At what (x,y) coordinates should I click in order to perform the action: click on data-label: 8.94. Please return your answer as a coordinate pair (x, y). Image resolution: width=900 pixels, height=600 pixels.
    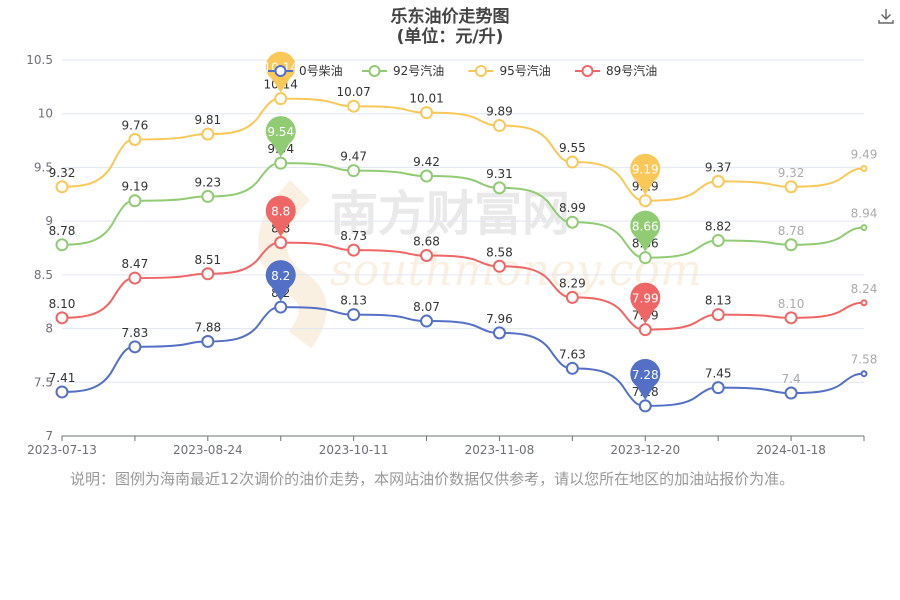
    Looking at the image, I should click on (864, 214).